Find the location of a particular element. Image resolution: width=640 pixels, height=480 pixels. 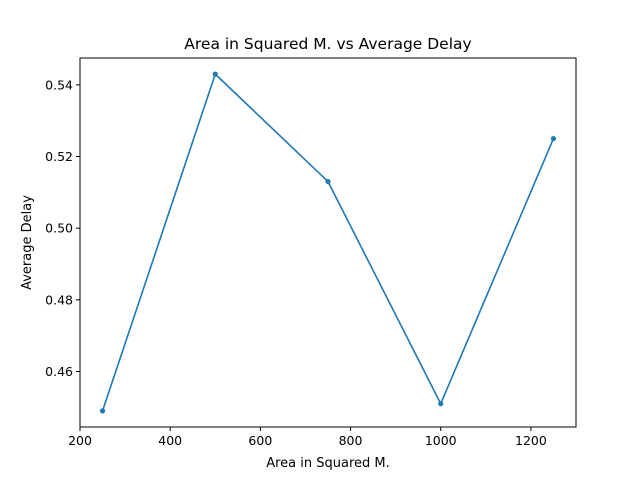

chart-title: Area in Squared M. vs Average Delay is located at coordinates (327, 44).